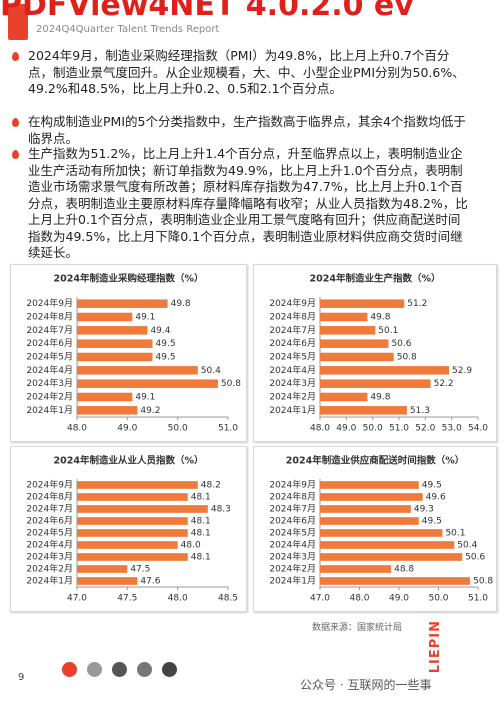 The width and height of the screenshot is (504, 704). What do you see at coordinates (366, 685) in the screenshot?
I see `wechat-label: 公众号 · 互联网的一些事` at bounding box center [366, 685].